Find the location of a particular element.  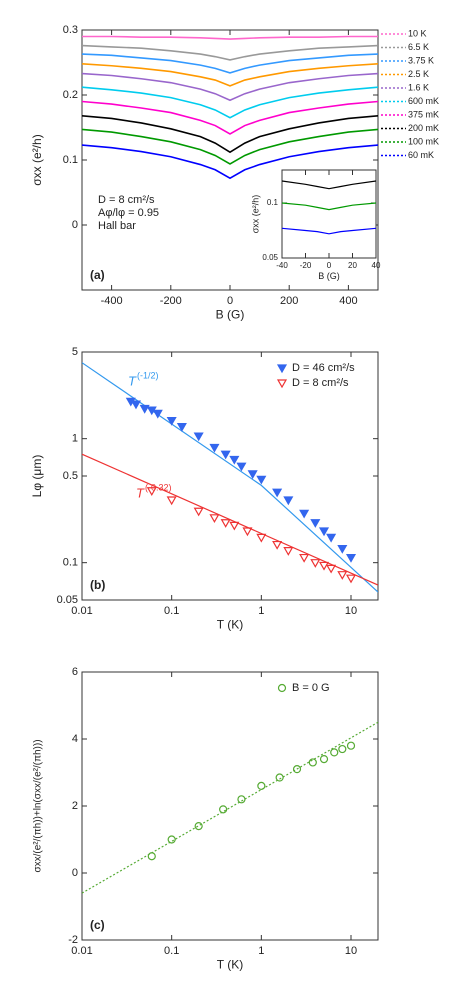

x-tick-label: -200 is located at coordinates (171, 301).